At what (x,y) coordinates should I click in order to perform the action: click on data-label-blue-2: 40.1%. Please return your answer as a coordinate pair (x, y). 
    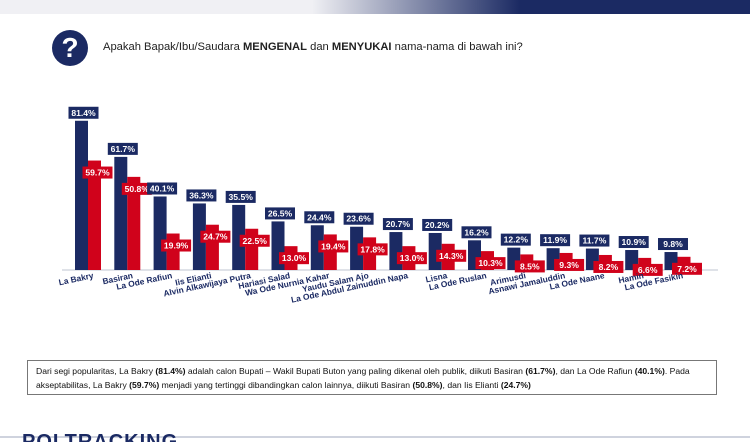
    Looking at the image, I should click on (162, 188).